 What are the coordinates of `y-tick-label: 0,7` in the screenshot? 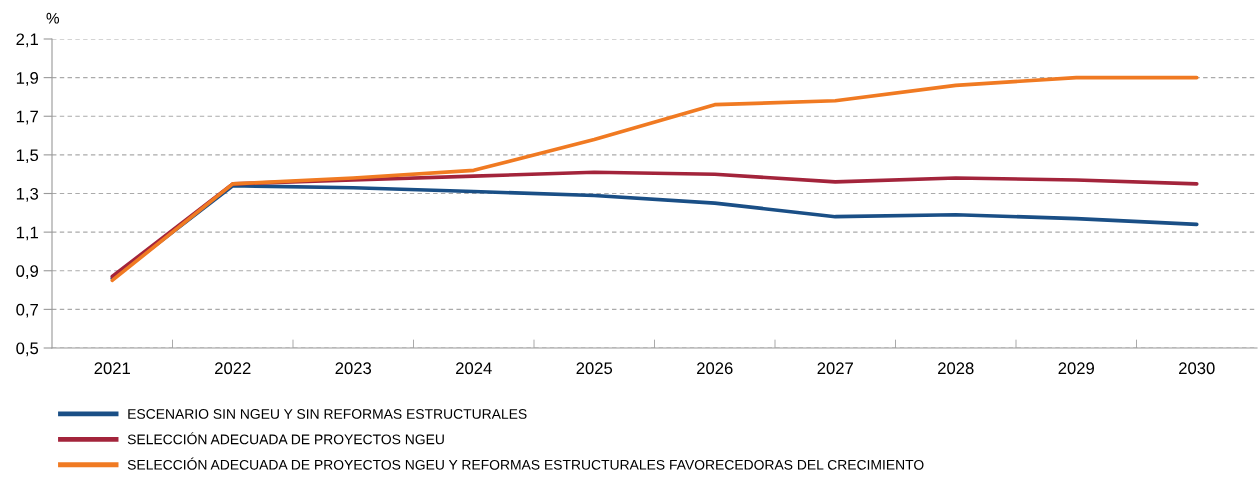 It's located at (27, 310).